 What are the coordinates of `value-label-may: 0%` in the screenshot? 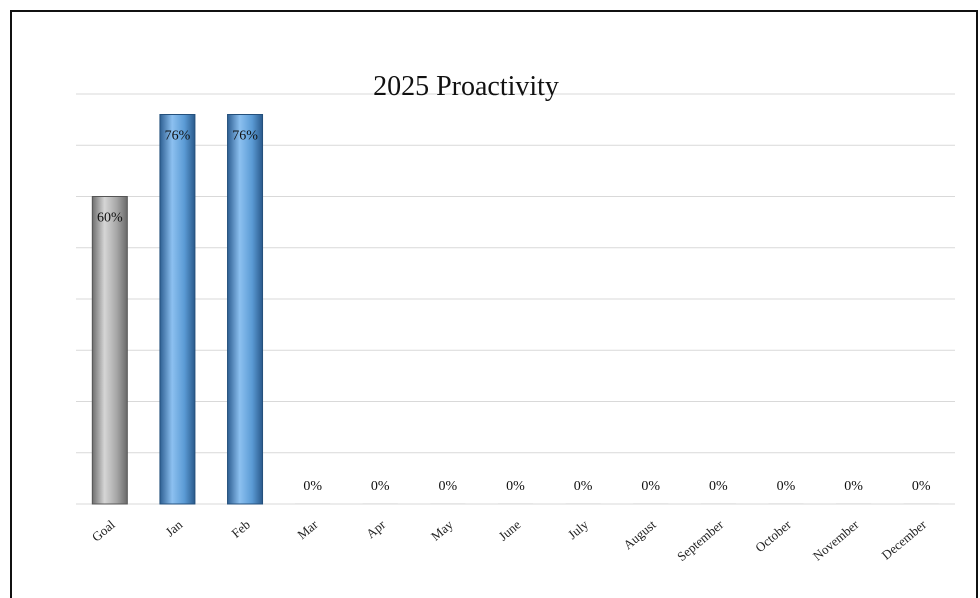 It's located at (448, 486).